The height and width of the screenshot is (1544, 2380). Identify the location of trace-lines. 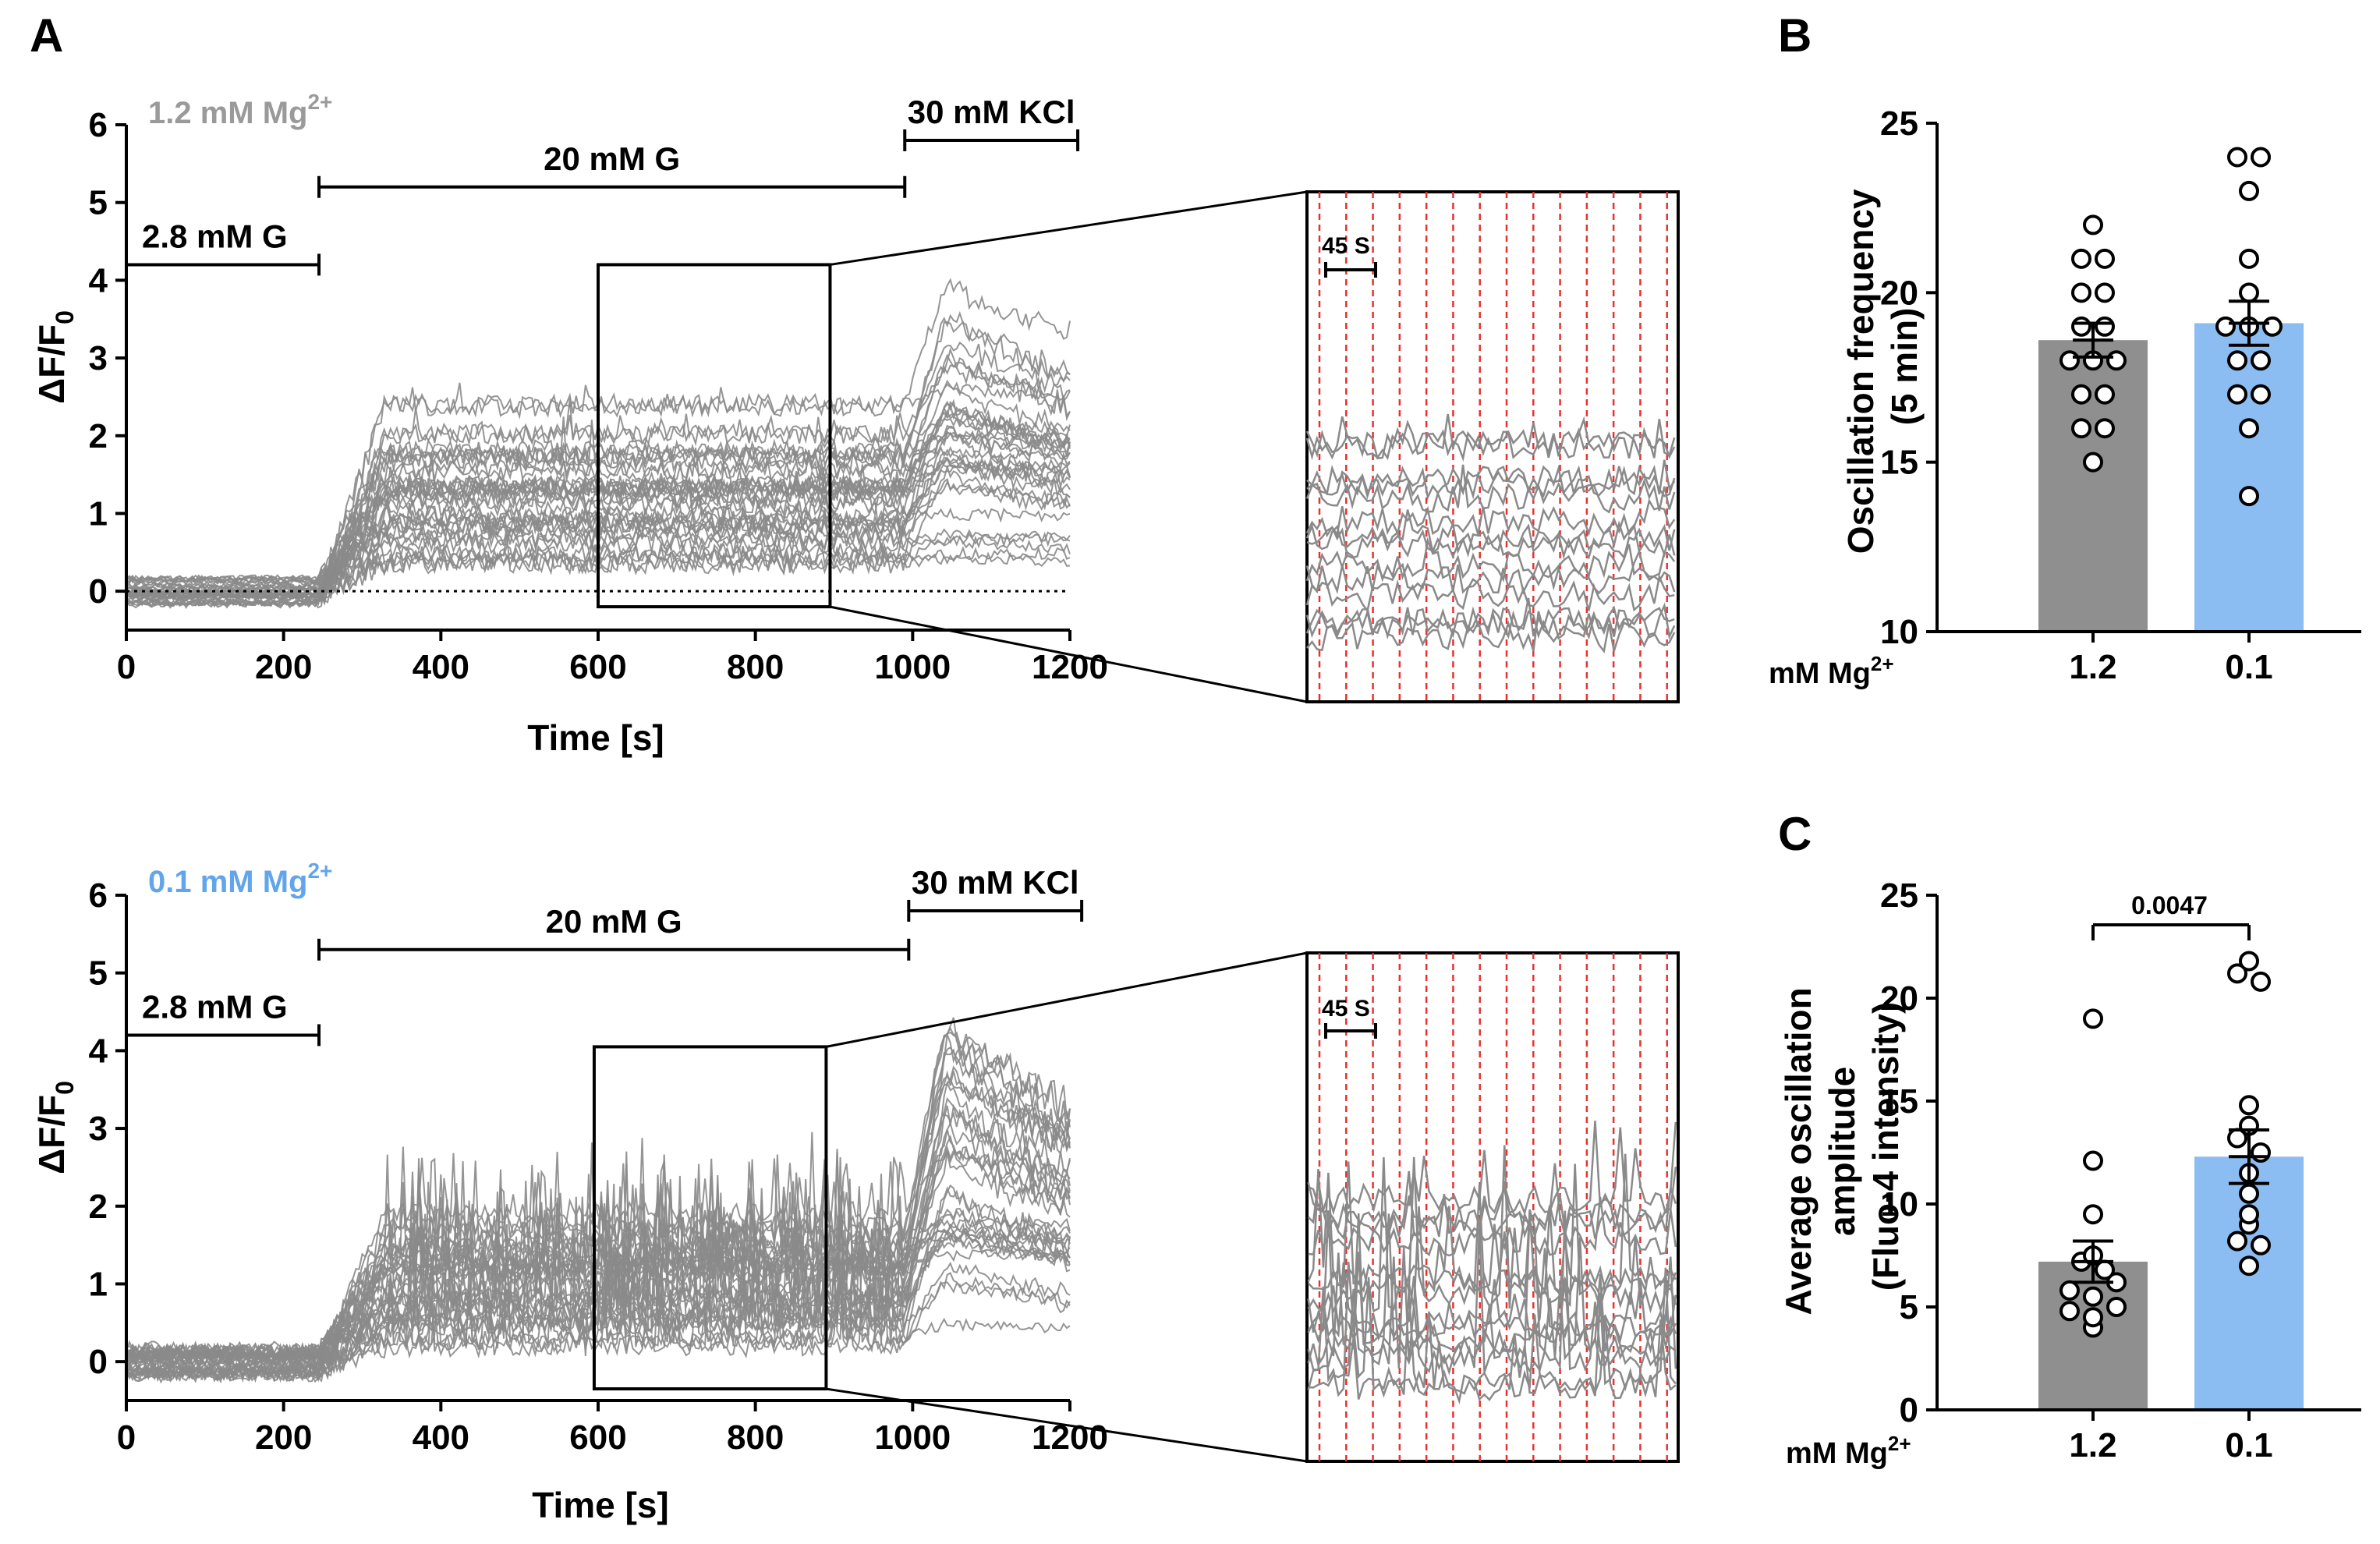
(598, 1200).